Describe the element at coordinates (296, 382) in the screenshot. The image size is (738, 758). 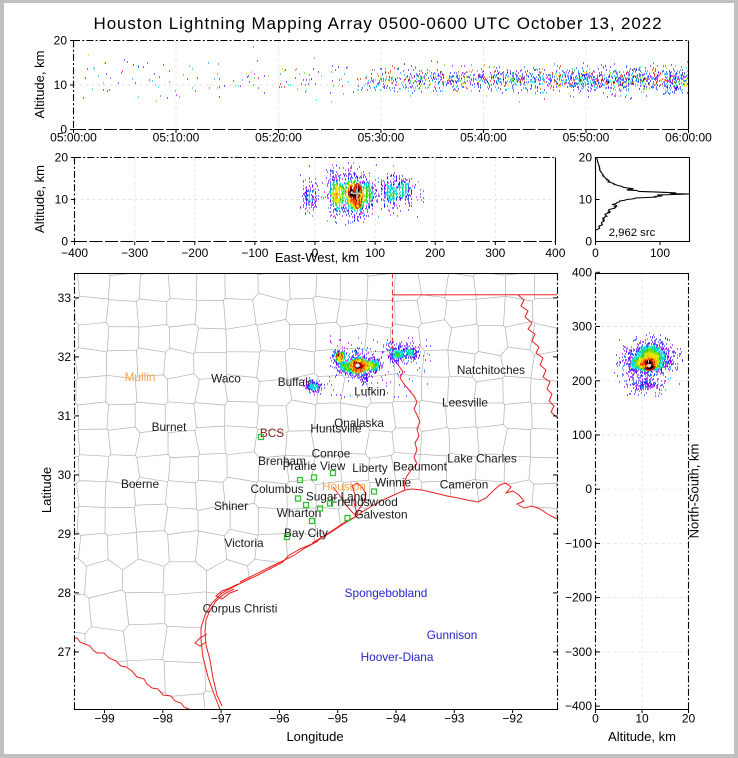
I see `svg-text: Buffalo` at that location.